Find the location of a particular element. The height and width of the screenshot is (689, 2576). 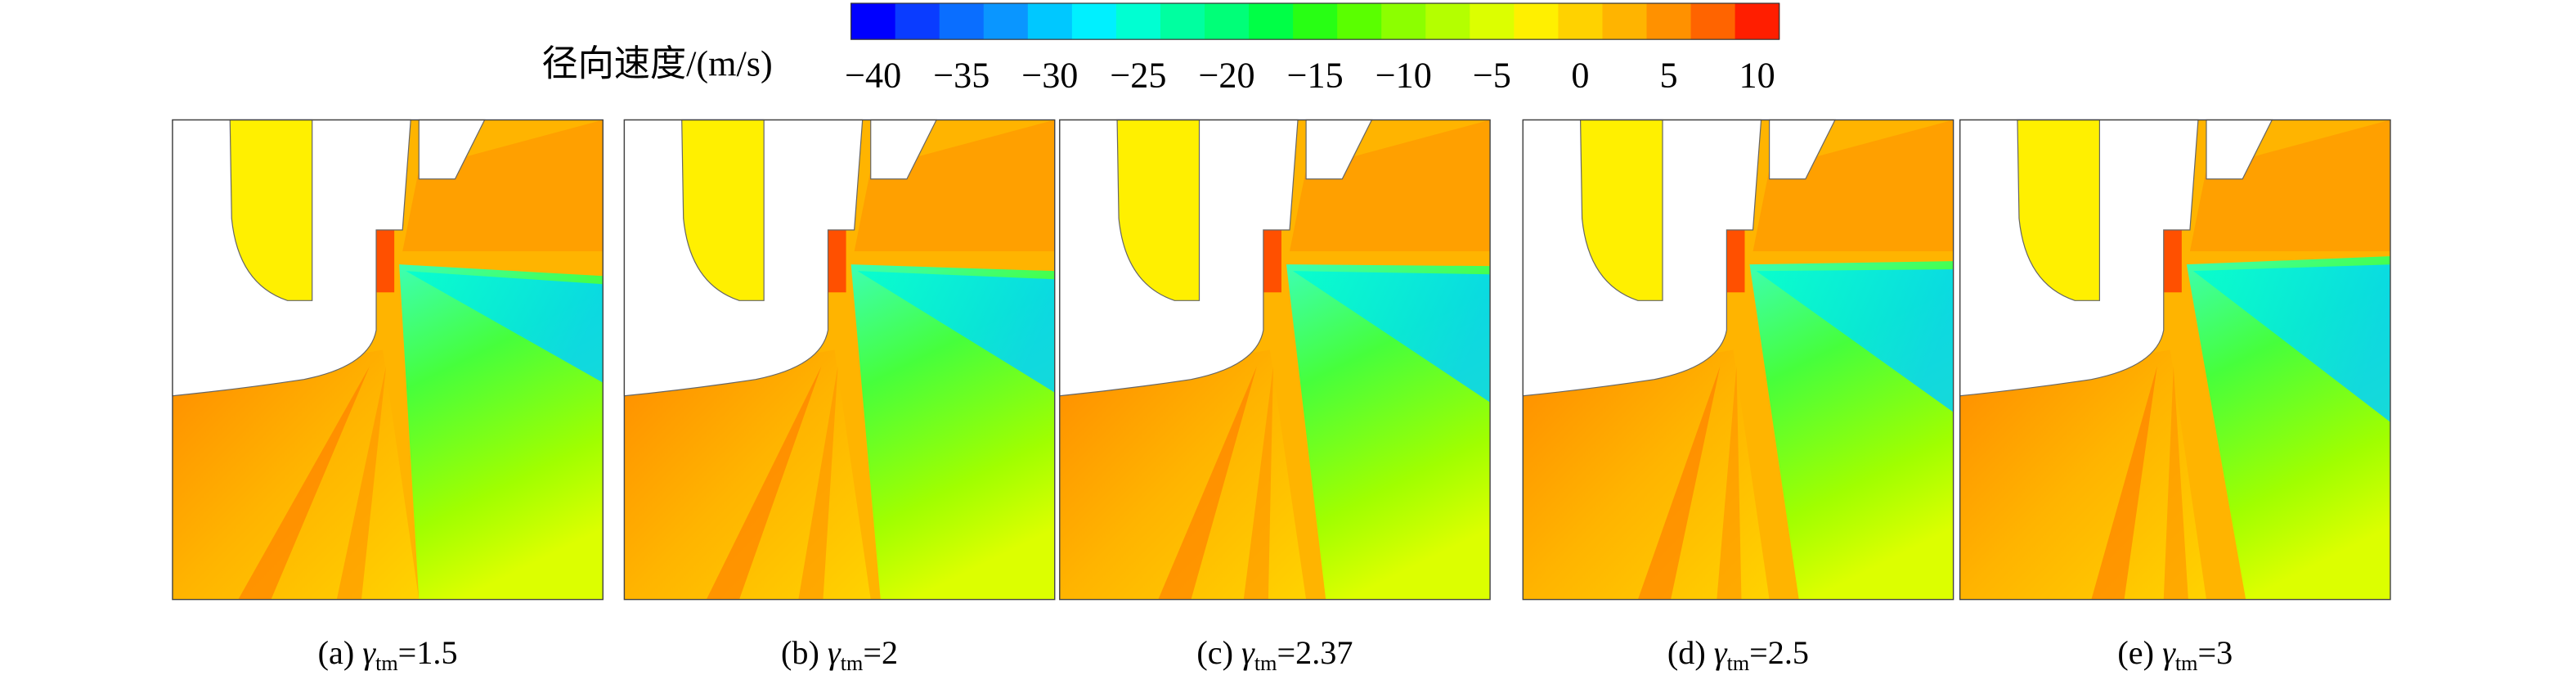

lower-field is located at coordinates (1183, 474).